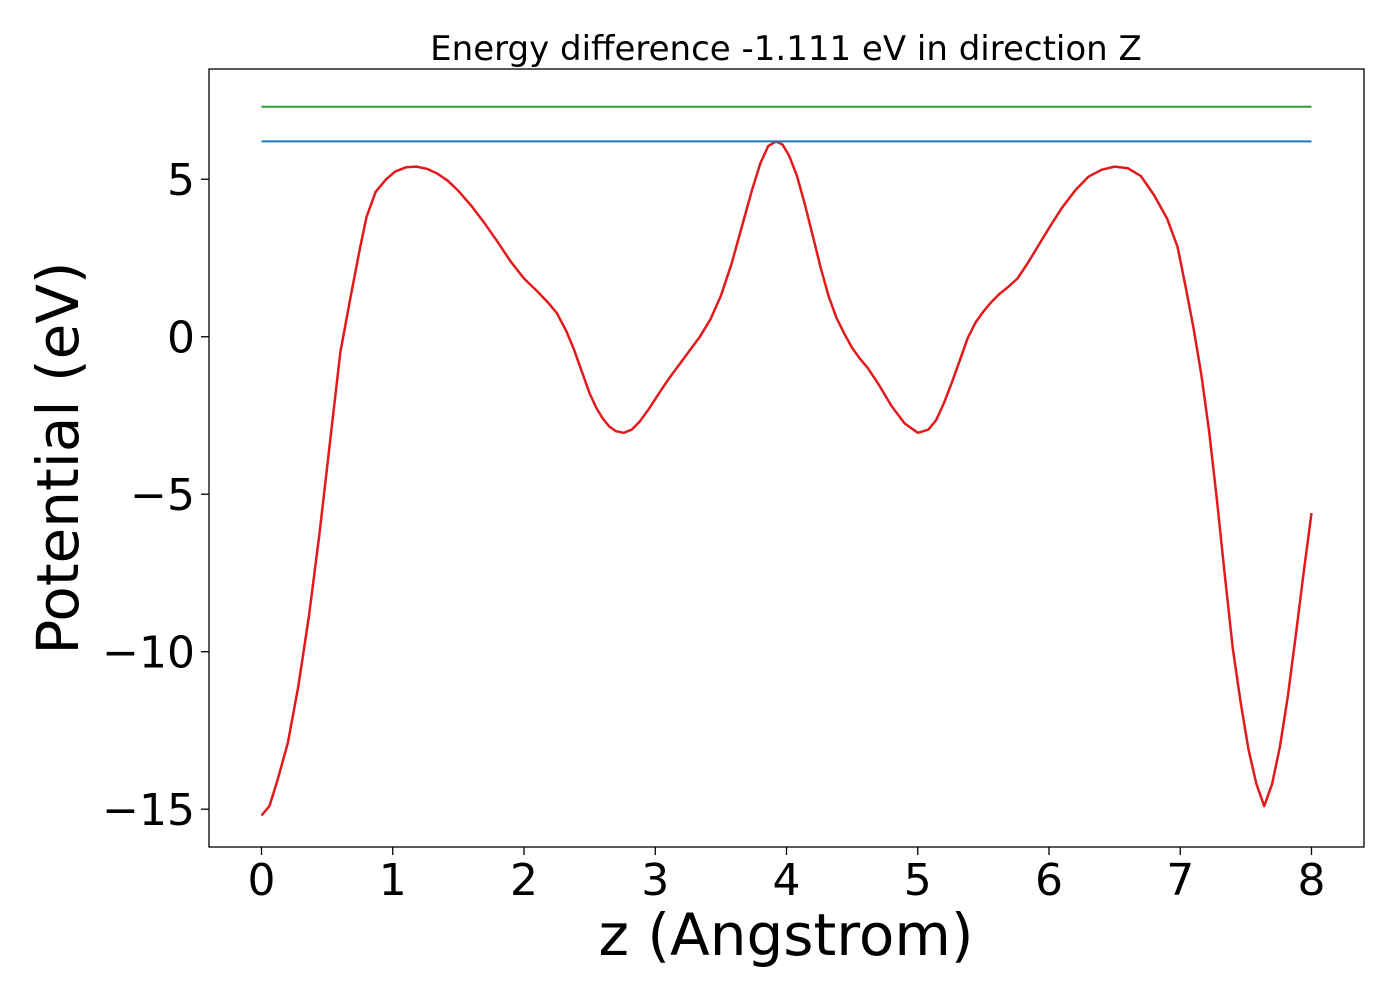  Describe the element at coordinates (148, 653) in the screenshot. I see `y-tick-label: −10` at that location.